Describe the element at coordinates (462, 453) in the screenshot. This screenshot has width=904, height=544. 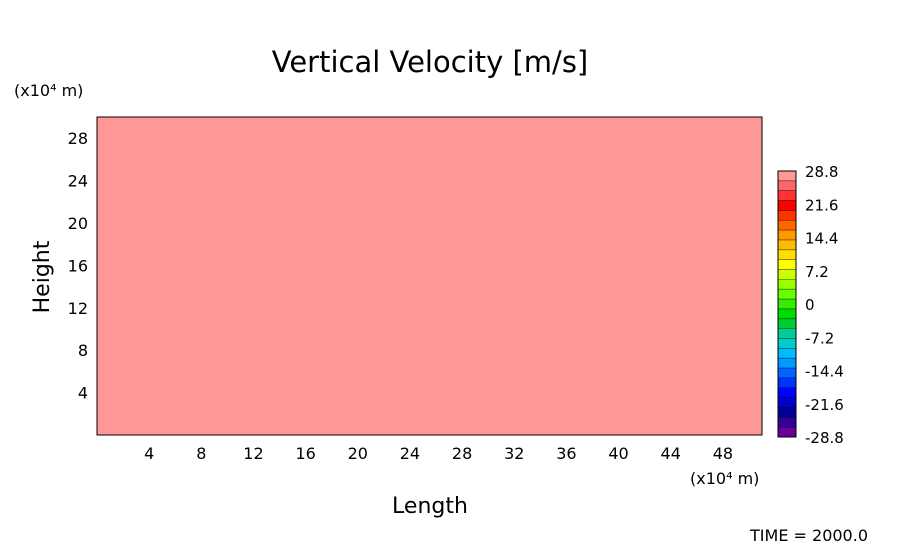
I see `x-tick-label: 28` at that location.